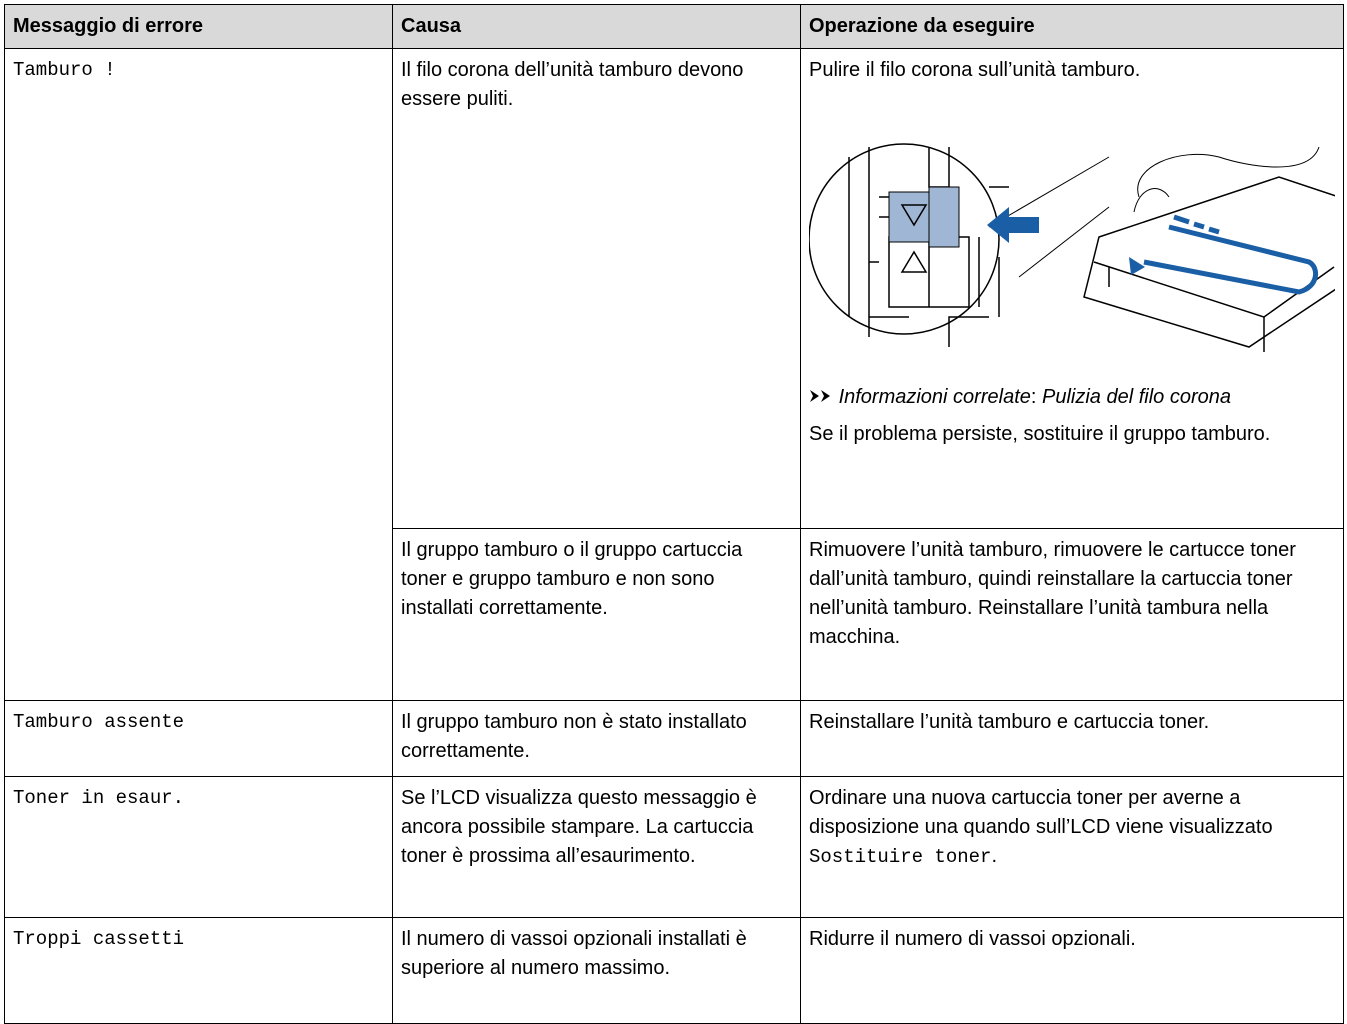 The height and width of the screenshot is (1024, 1347). What do you see at coordinates (198, 738) in the screenshot?
I see `message: Tamburo assente` at bounding box center [198, 738].